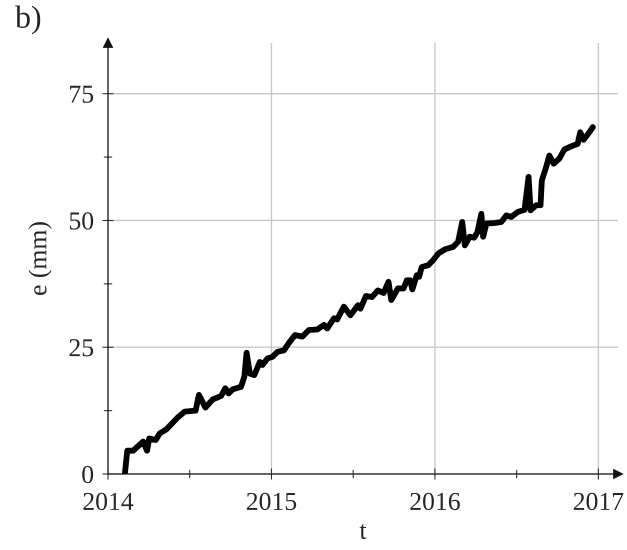 The height and width of the screenshot is (550, 627). What do you see at coordinates (40, 258) in the screenshot?
I see `y-axis-title: e (mm)` at bounding box center [40, 258].